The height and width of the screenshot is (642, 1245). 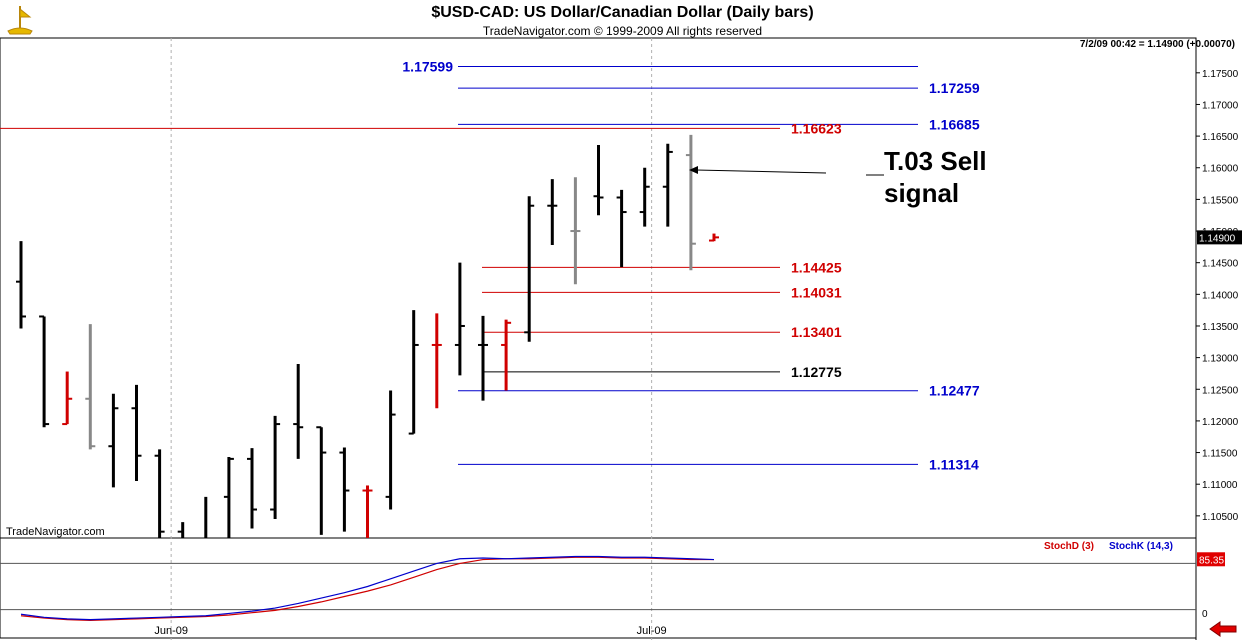 What do you see at coordinates (954, 124) in the screenshot?
I see `level-label: 1.16685` at bounding box center [954, 124].